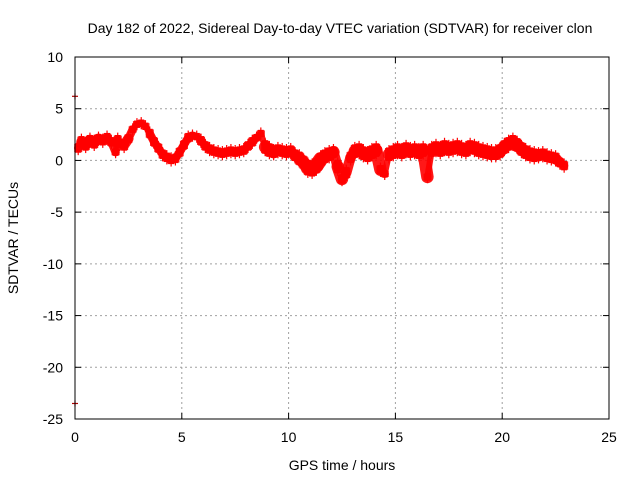  Describe the element at coordinates (75, 437) in the screenshot. I see `x-tick-label: 0` at that location.